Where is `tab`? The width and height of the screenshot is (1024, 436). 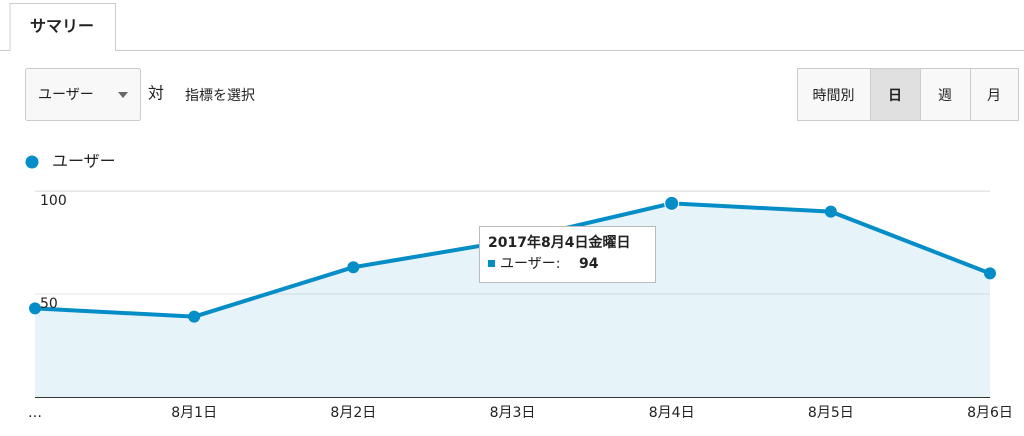 tab is located at coordinates (62, 27).